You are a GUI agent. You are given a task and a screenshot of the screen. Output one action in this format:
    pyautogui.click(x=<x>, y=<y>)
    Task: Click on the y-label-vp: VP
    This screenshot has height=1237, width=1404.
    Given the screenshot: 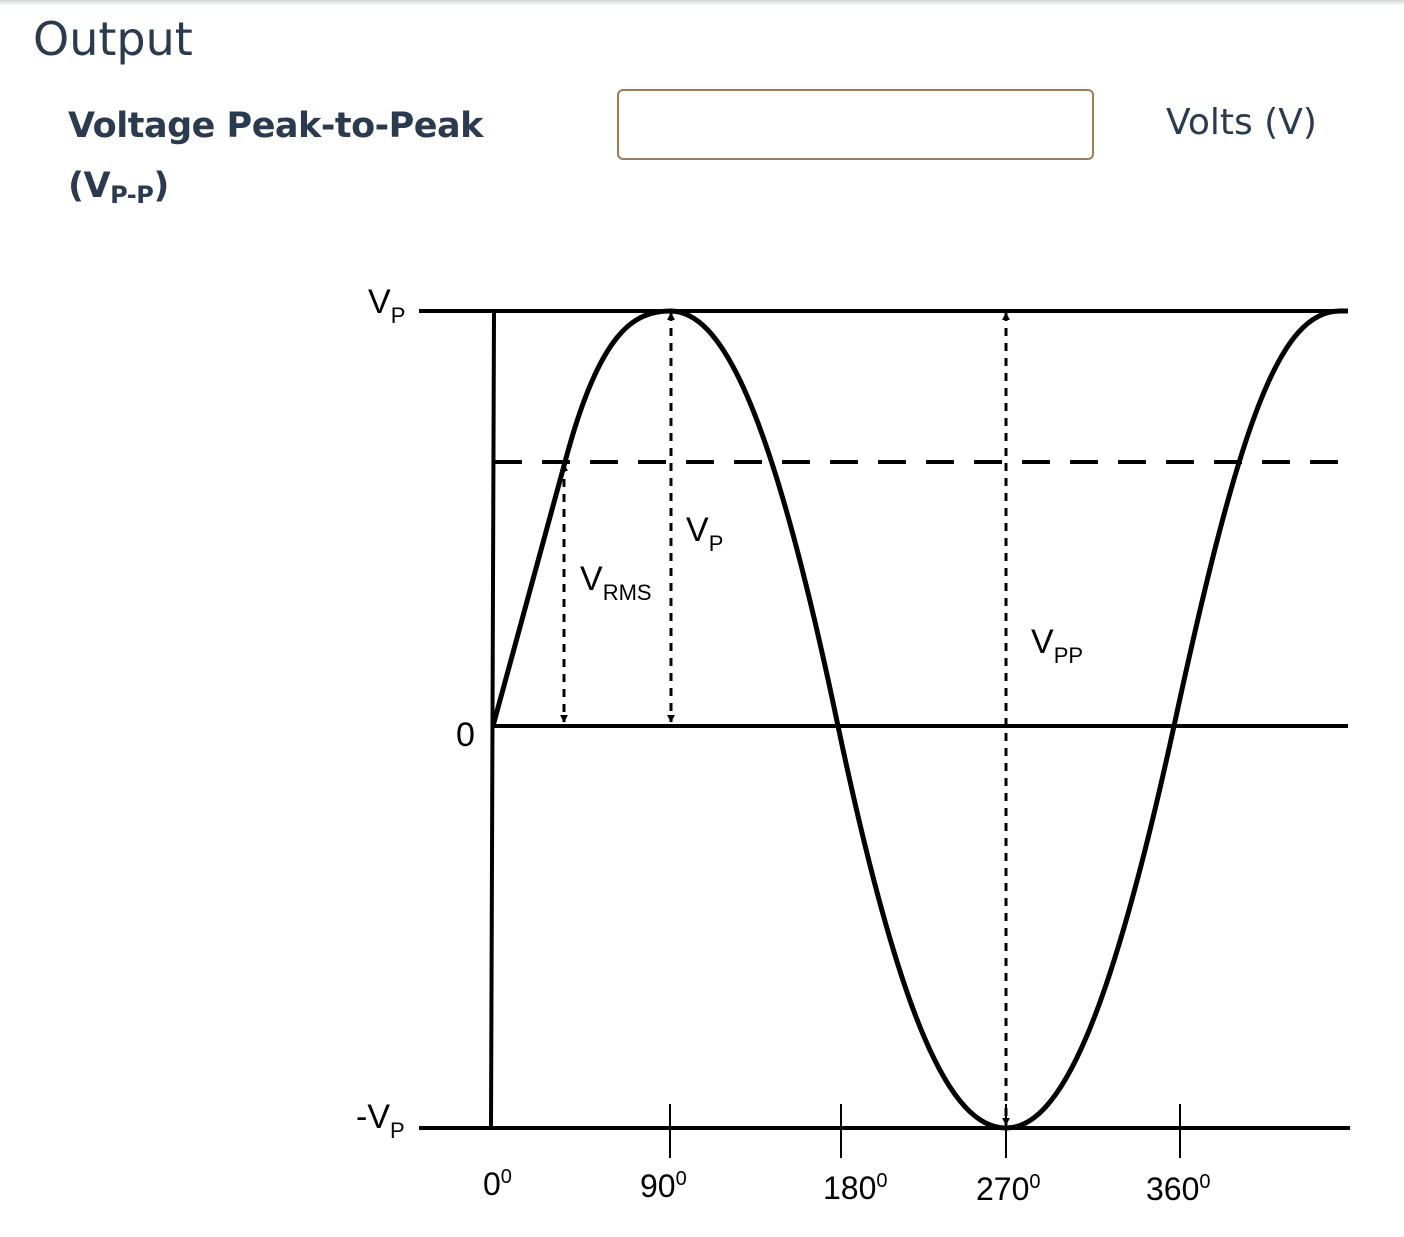 What is the action you would take?
    pyautogui.click(x=386, y=305)
    